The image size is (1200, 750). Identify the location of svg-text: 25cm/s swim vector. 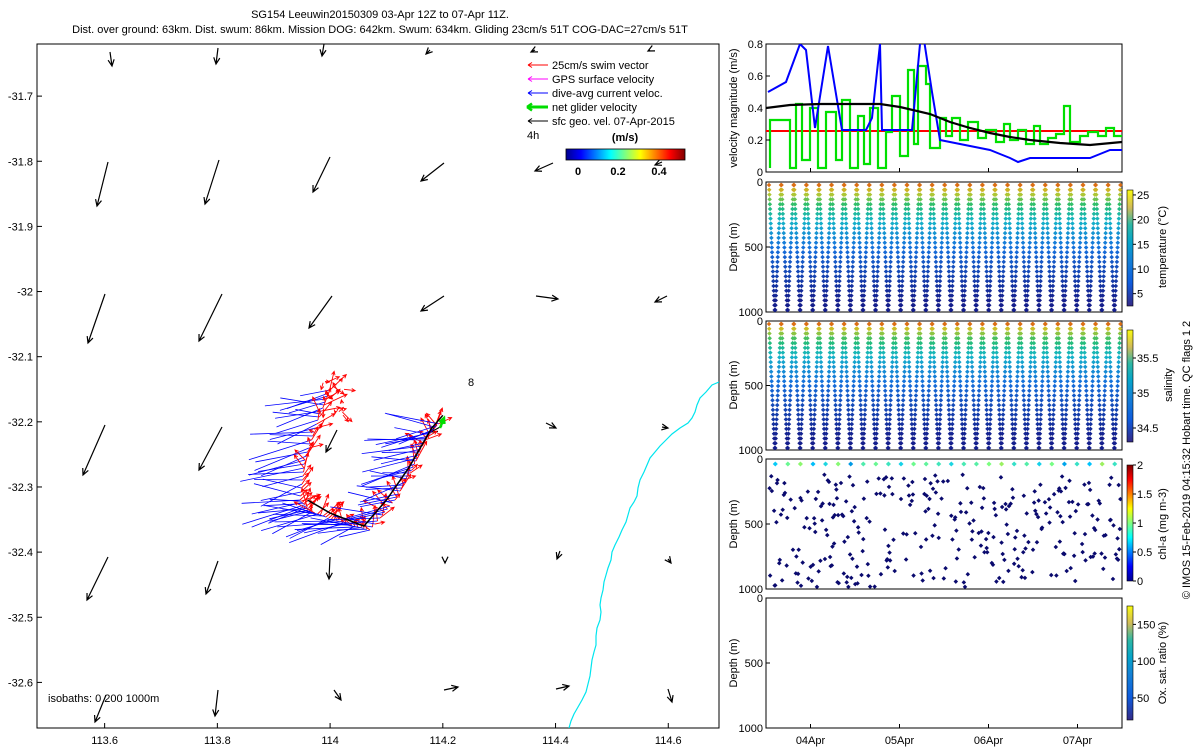
(600, 66).